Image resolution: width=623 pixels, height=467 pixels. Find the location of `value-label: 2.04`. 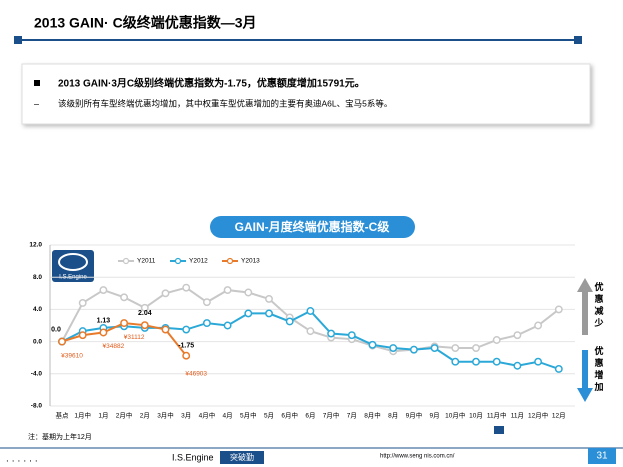

value-label: 2.04 is located at coordinates (145, 313).